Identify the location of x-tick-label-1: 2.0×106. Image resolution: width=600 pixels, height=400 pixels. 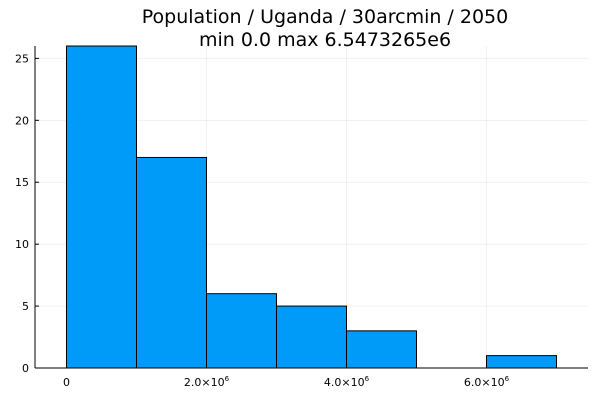
(207, 382).